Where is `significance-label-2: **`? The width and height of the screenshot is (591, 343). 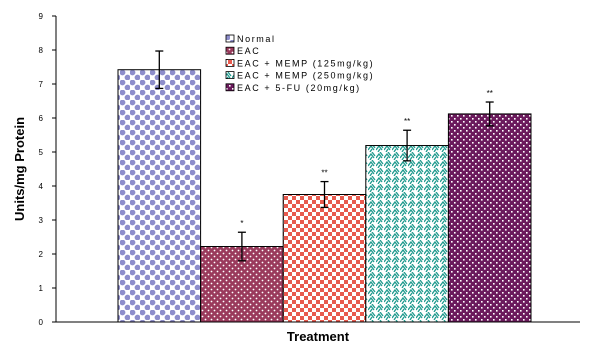 significance-label-2: ** is located at coordinates (324, 173).